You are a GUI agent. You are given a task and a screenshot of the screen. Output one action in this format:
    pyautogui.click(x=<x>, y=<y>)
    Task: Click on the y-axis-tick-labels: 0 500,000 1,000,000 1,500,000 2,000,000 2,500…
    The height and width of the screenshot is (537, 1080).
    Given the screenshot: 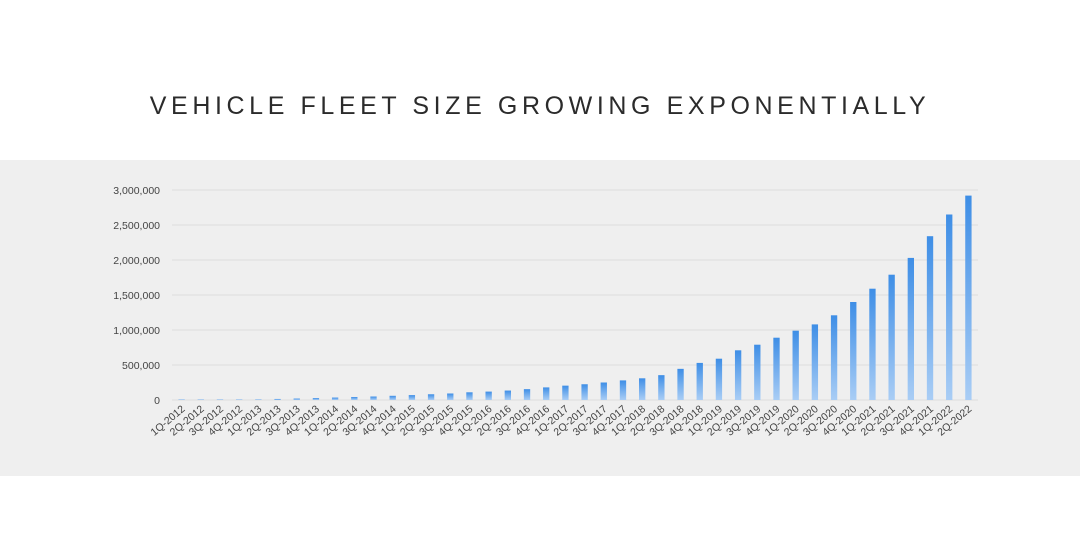 What is the action you would take?
    pyautogui.click(x=136, y=296)
    